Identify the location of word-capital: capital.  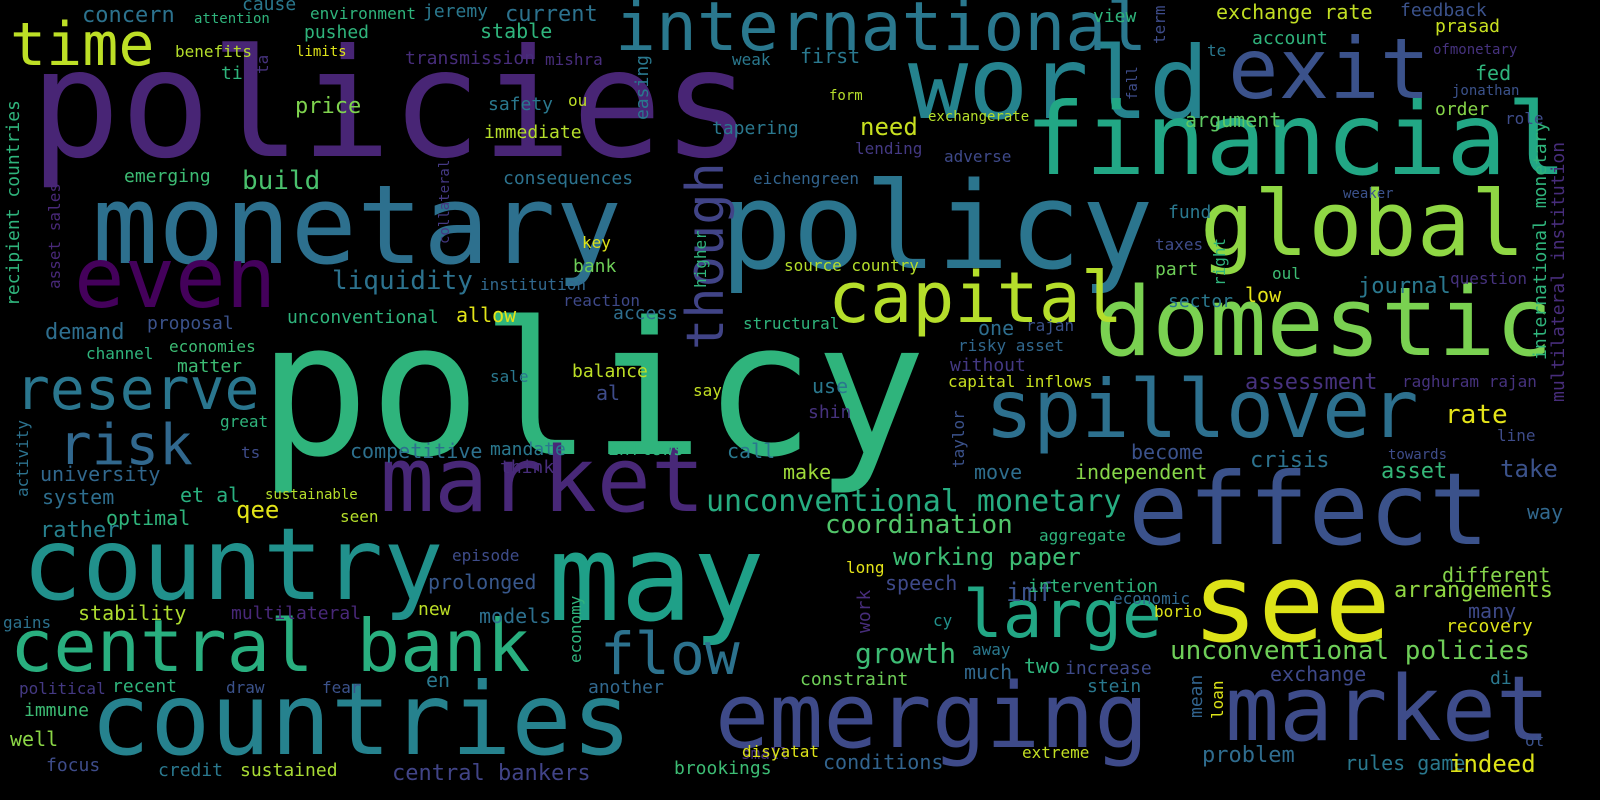
(976, 298).